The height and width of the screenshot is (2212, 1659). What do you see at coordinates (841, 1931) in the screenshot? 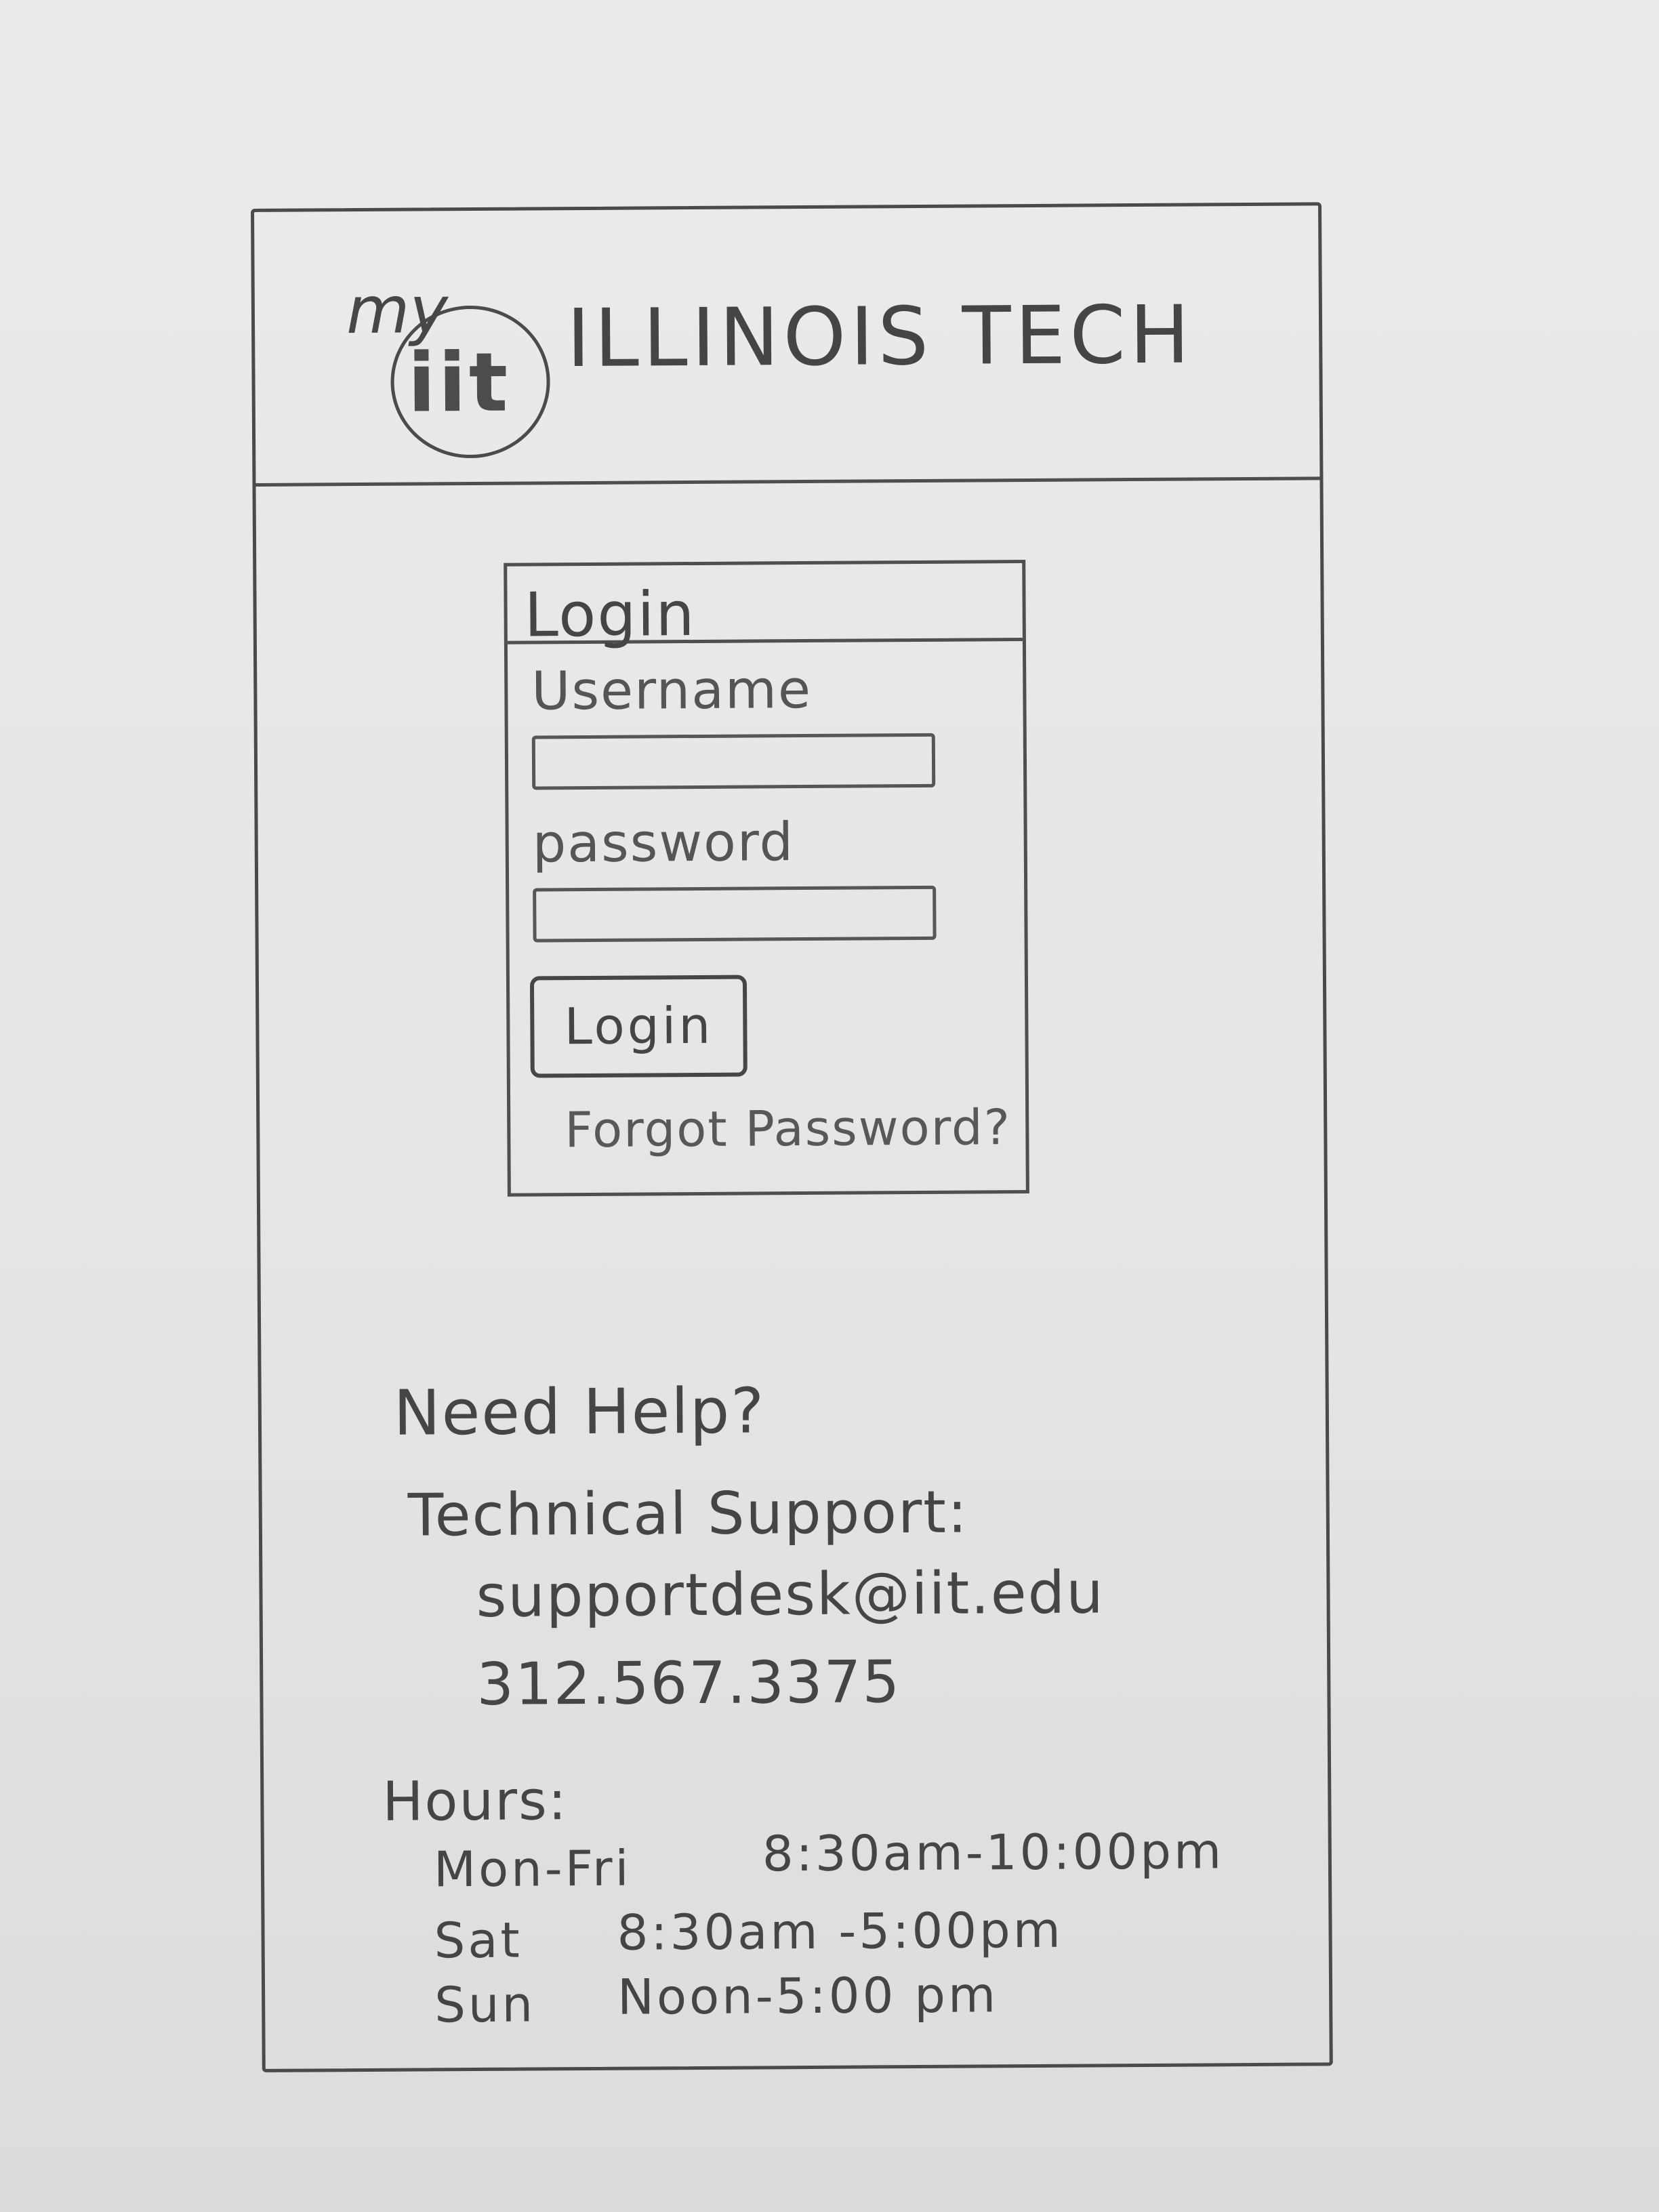
I see `hours-time: 8:30am -5:00pm` at bounding box center [841, 1931].